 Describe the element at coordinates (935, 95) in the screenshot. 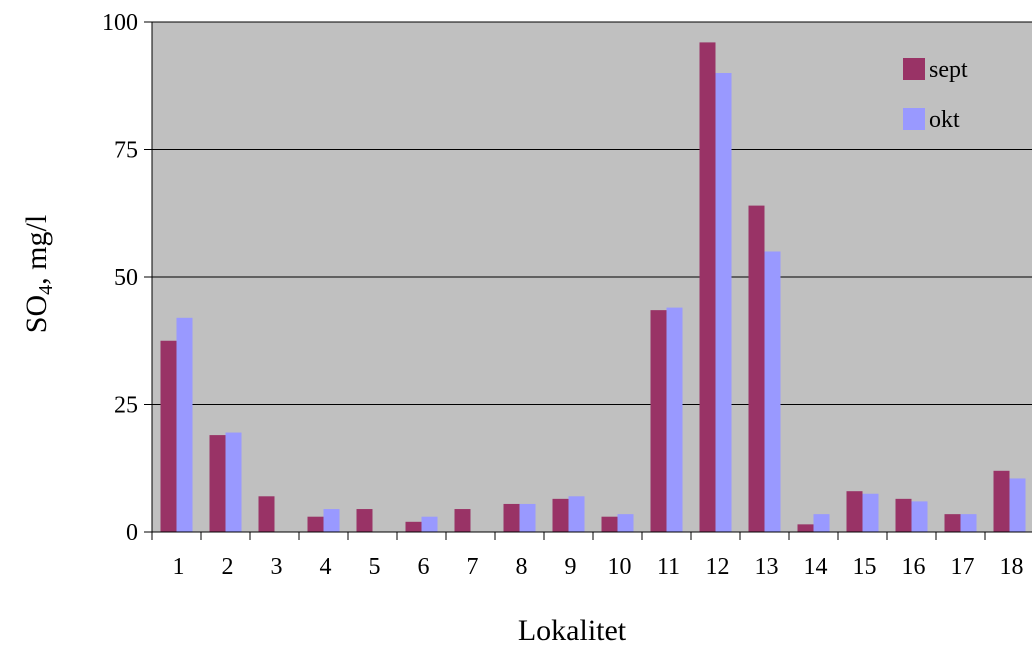

I see `legend: sept okt` at that location.